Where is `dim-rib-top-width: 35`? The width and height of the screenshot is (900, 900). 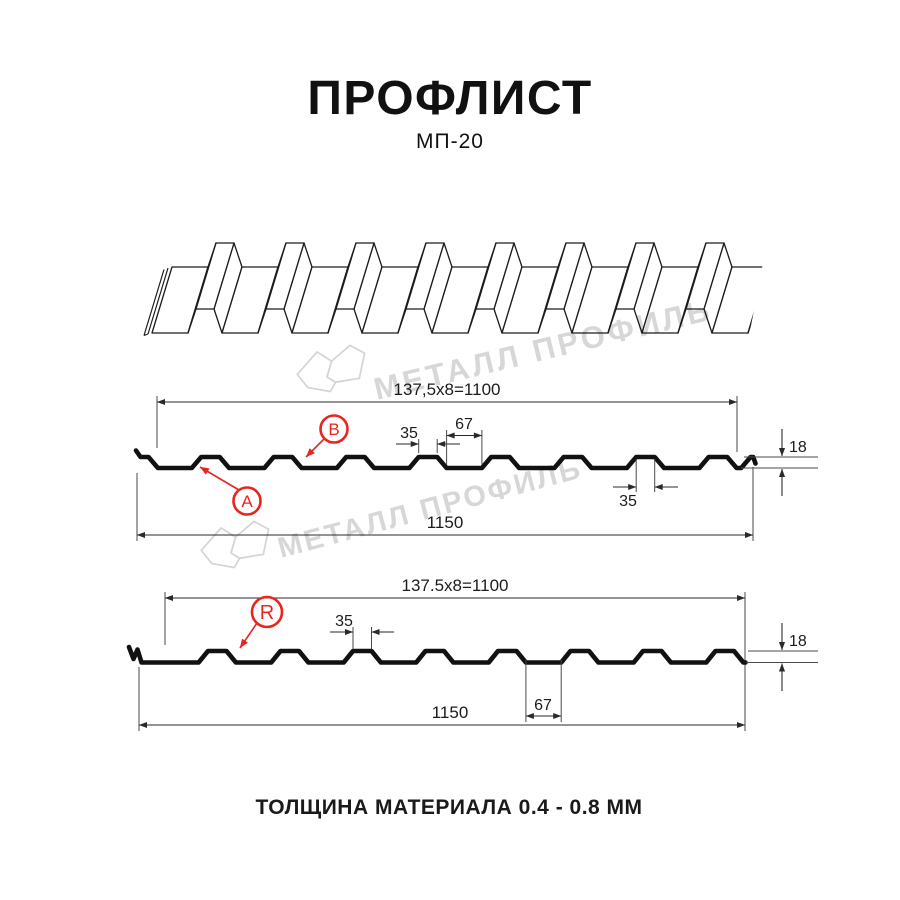 dim-rib-top-width: 35 is located at coordinates (428, 439).